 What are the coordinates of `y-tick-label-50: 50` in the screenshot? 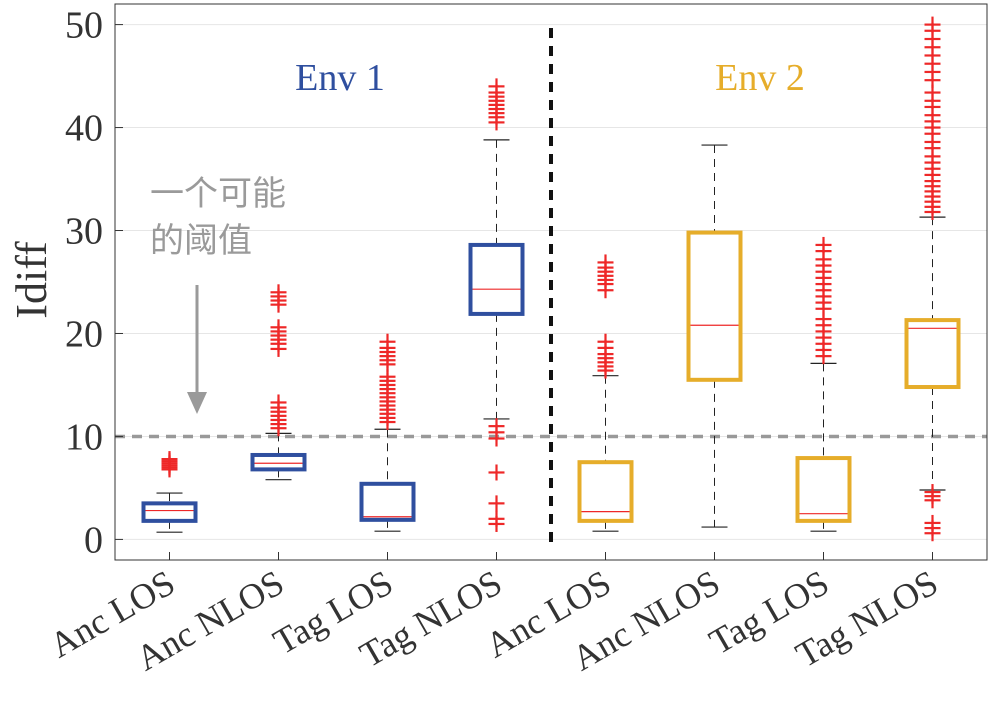 It's located at (84, 26).